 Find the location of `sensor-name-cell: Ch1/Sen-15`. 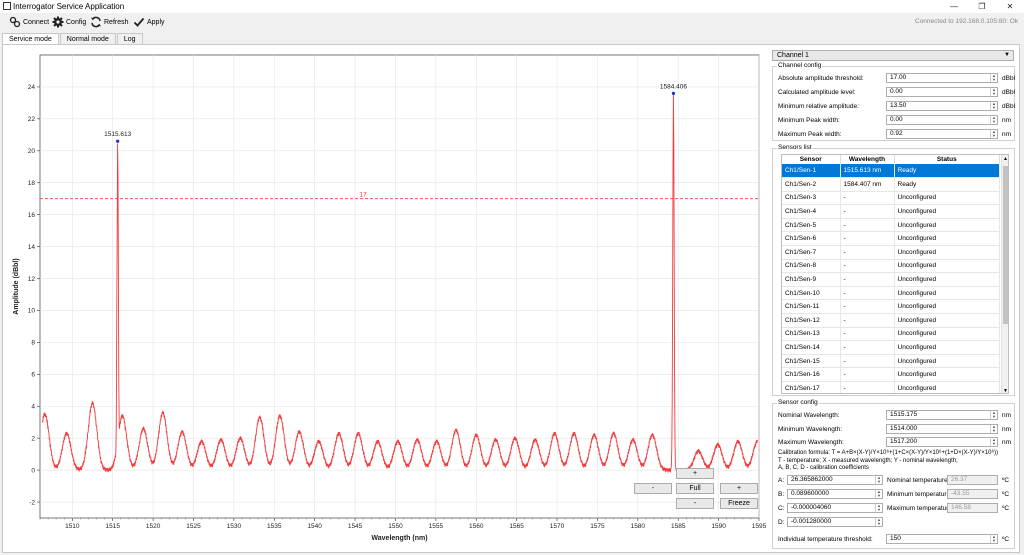

sensor-name-cell: Ch1/Sen-15 is located at coordinates (811, 361).